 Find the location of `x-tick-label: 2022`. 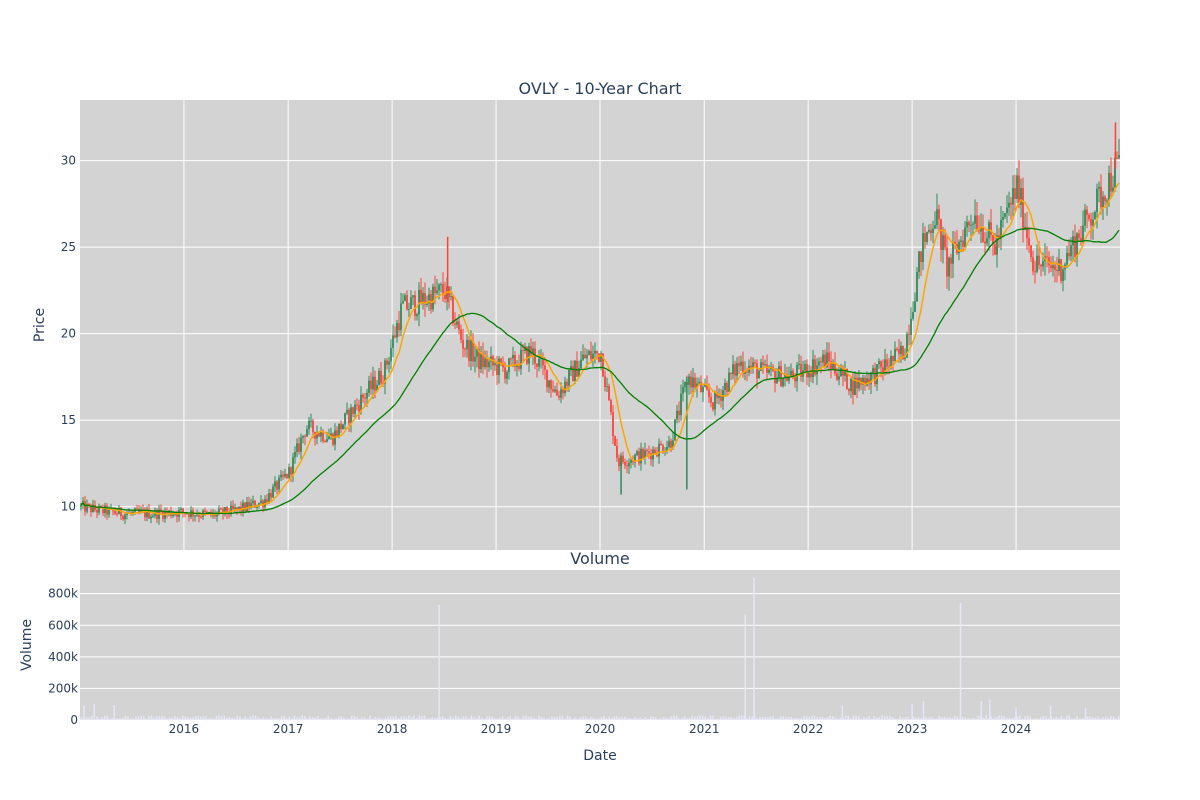

x-tick-label: 2022 is located at coordinates (808, 729).